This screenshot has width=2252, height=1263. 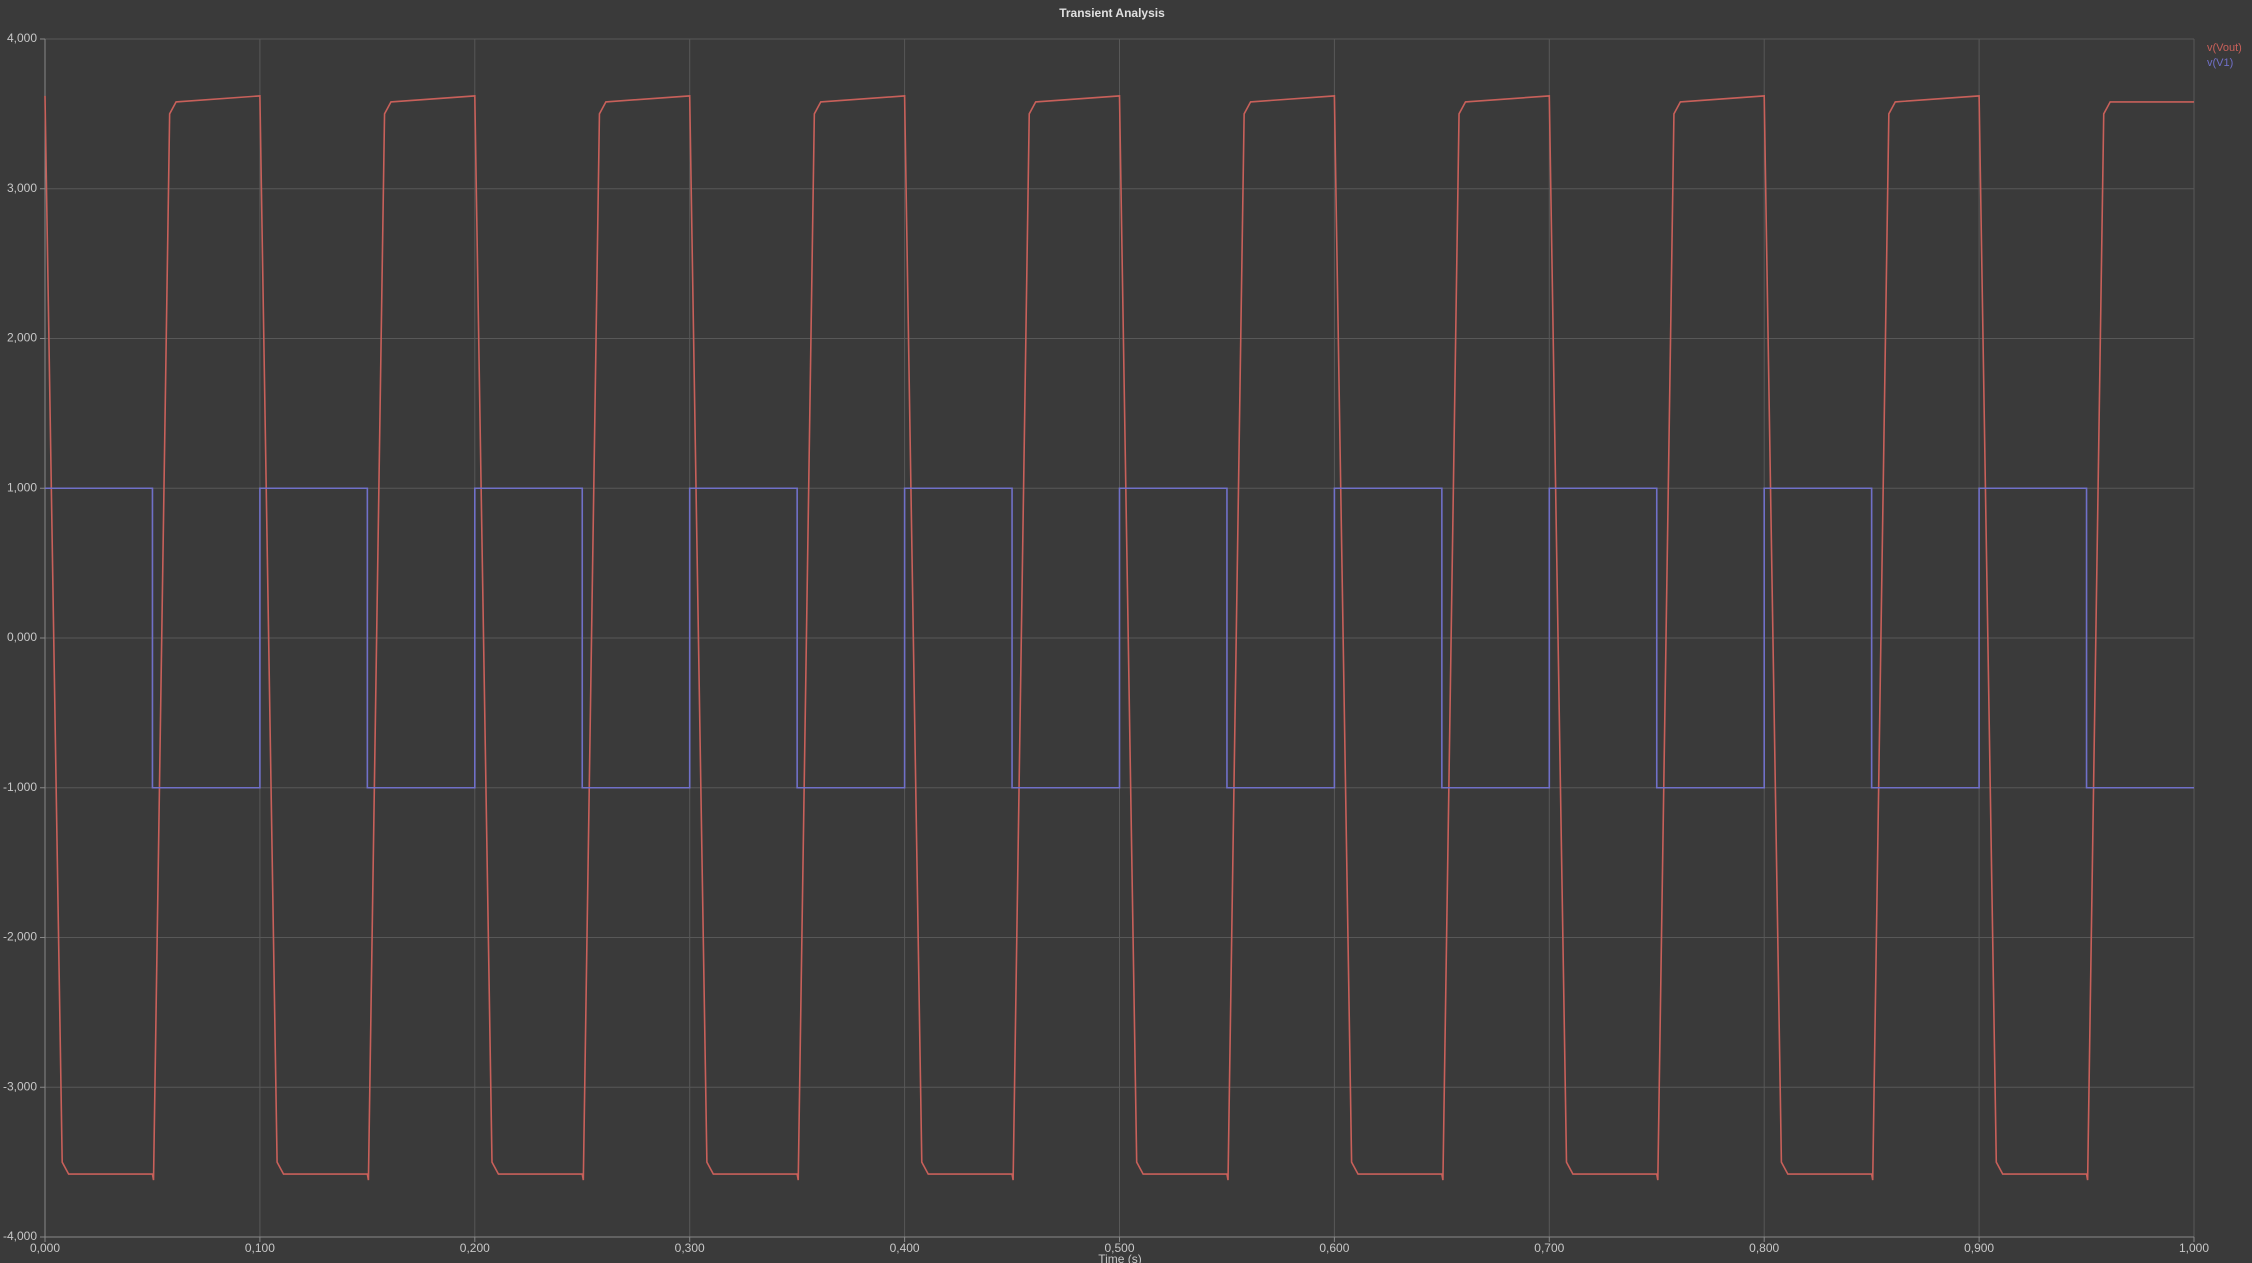 I want to click on y-tick-label: -1,000, so click(x=20, y=787).